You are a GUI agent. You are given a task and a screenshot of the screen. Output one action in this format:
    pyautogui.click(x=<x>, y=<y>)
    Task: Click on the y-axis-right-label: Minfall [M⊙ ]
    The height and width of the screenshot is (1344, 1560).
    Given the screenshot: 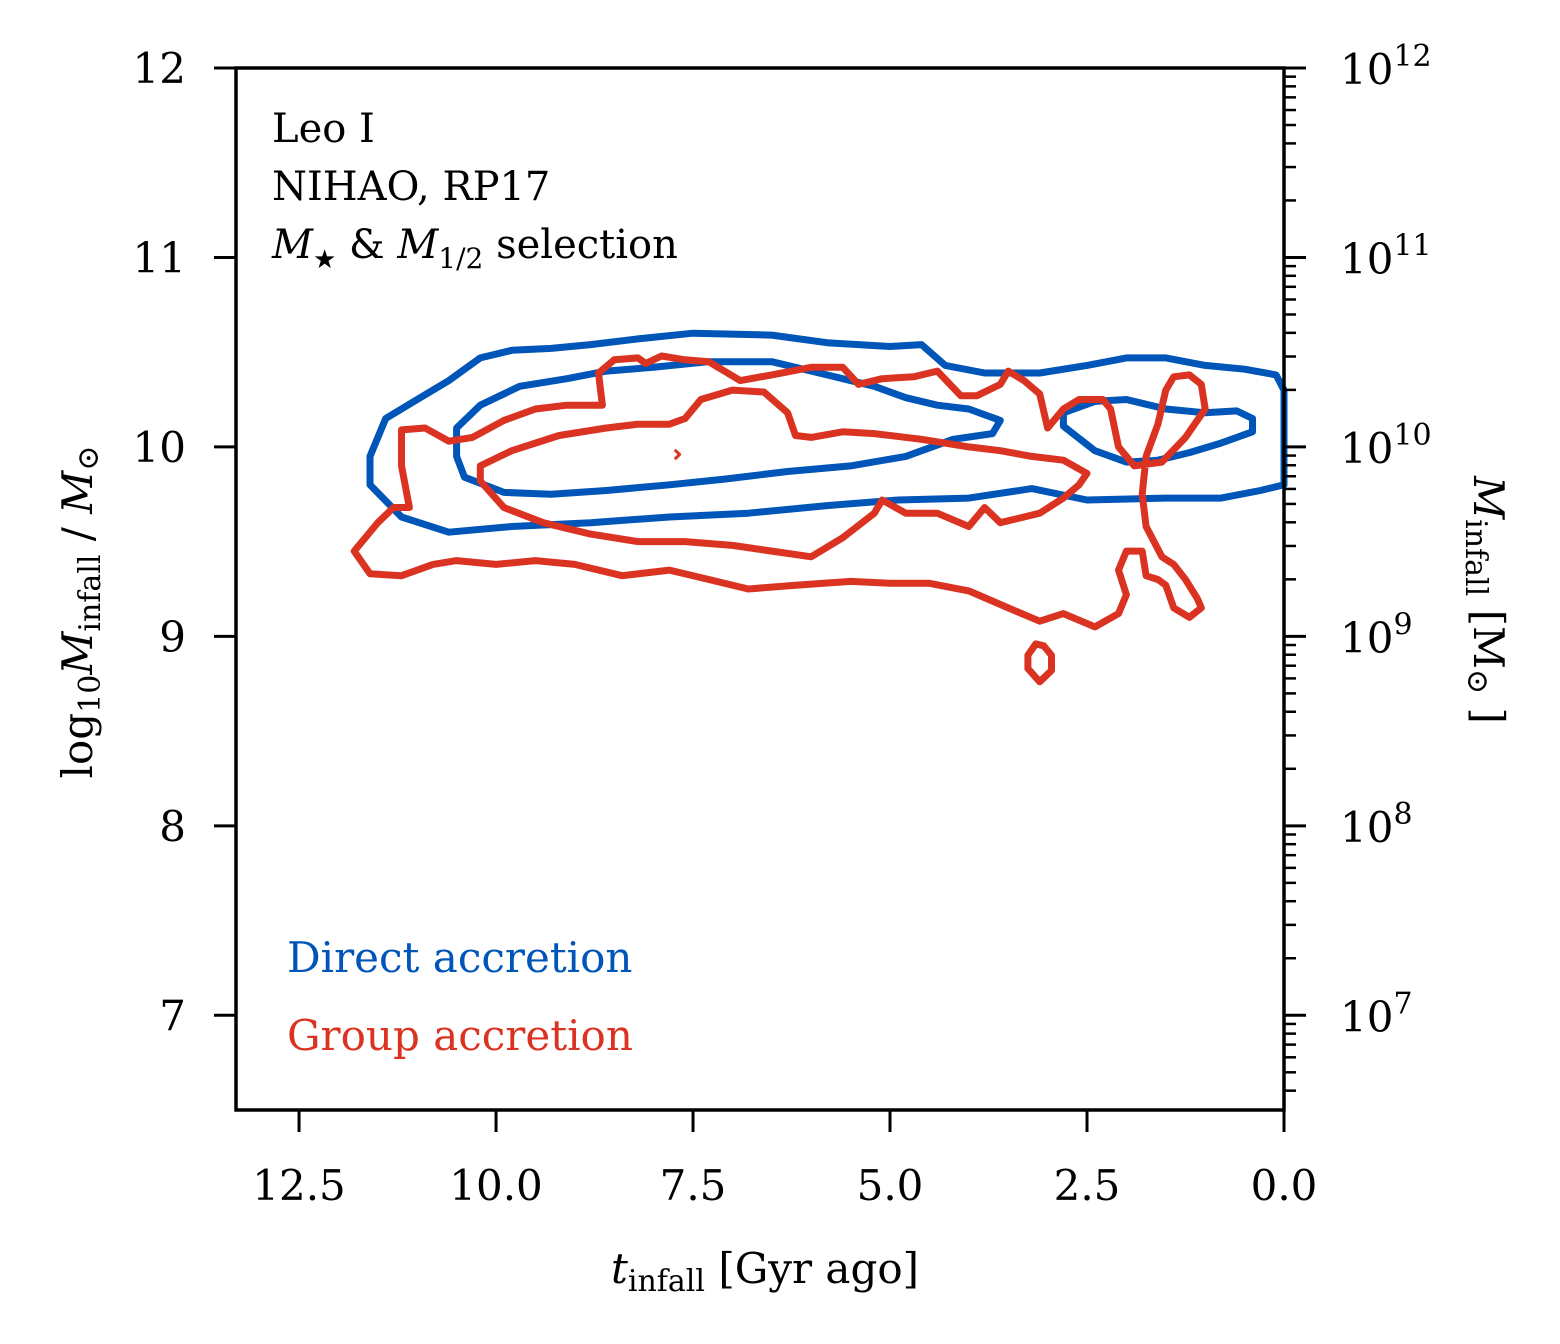 What is the action you would take?
    pyautogui.click(x=1485, y=599)
    